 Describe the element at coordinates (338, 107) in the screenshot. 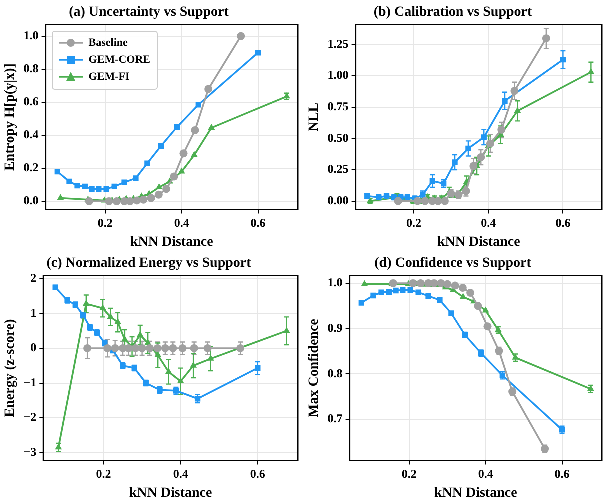

I see `y-tick-label: 0.75` at that location.